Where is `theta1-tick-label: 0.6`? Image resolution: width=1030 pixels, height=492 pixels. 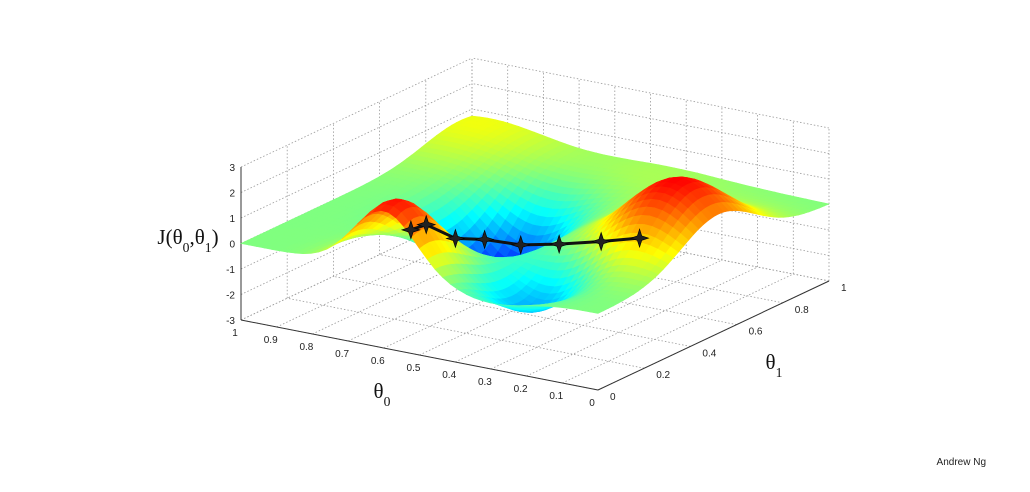
theta1-tick-label: 0.6 is located at coordinates (756, 332).